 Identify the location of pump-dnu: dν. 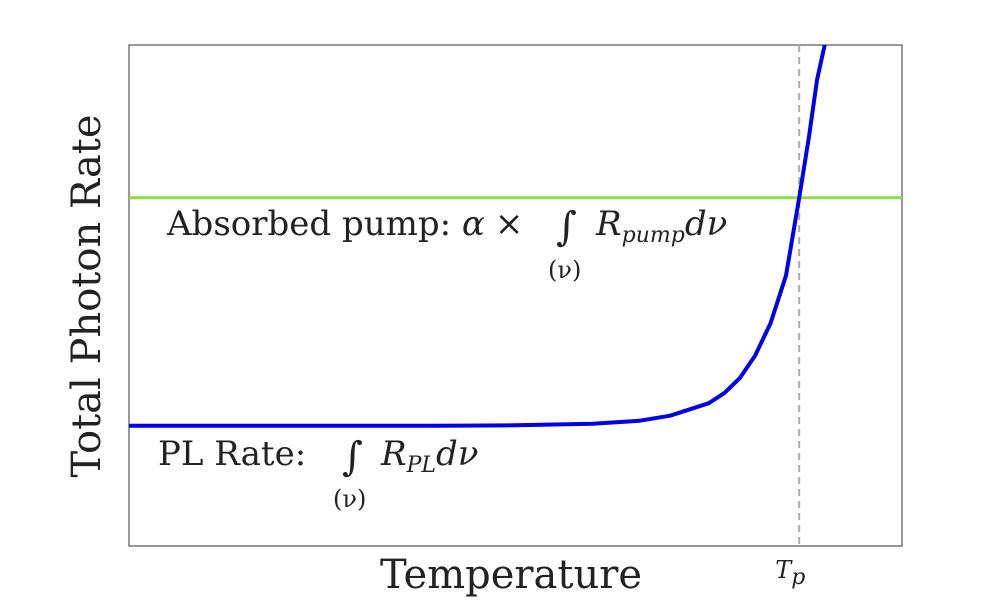
(706, 224).